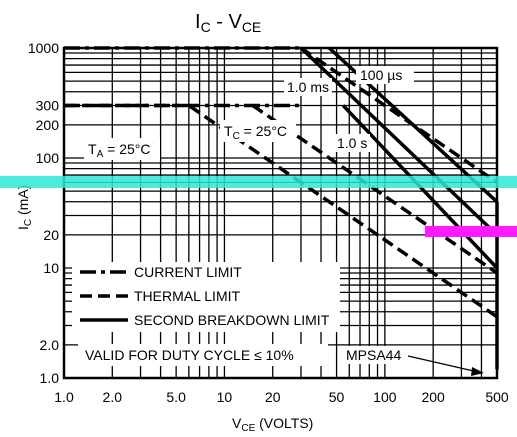 This screenshot has width=517, height=437. Describe the element at coordinates (119, 150) in the screenshot. I see `annotation-ta: TA = 25°C` at that location.